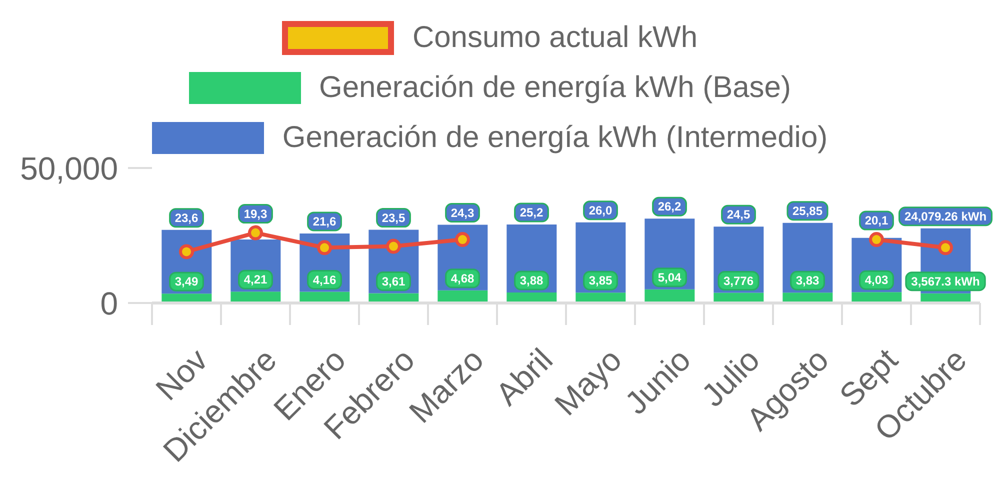  Describe the element at coordinates (738, 281) in the screenshot. I see `data-label: 3,776` at that location.